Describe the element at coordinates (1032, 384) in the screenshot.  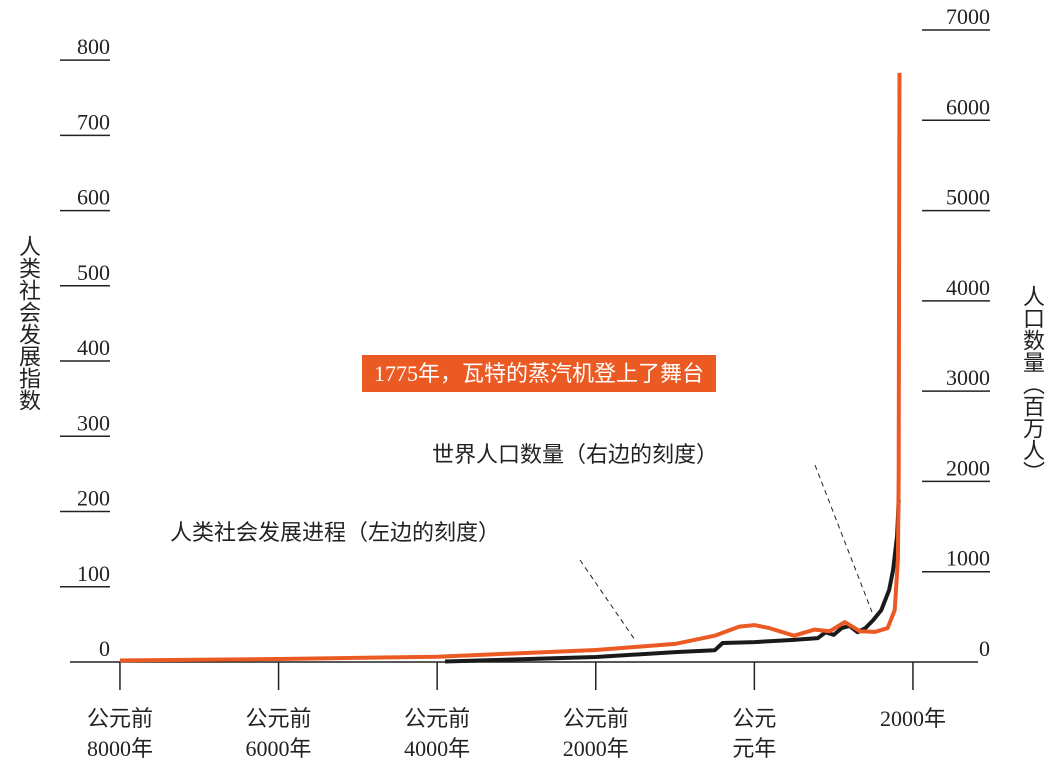
I see `y2-axis-title: 人口数量（百万人）` at that location.